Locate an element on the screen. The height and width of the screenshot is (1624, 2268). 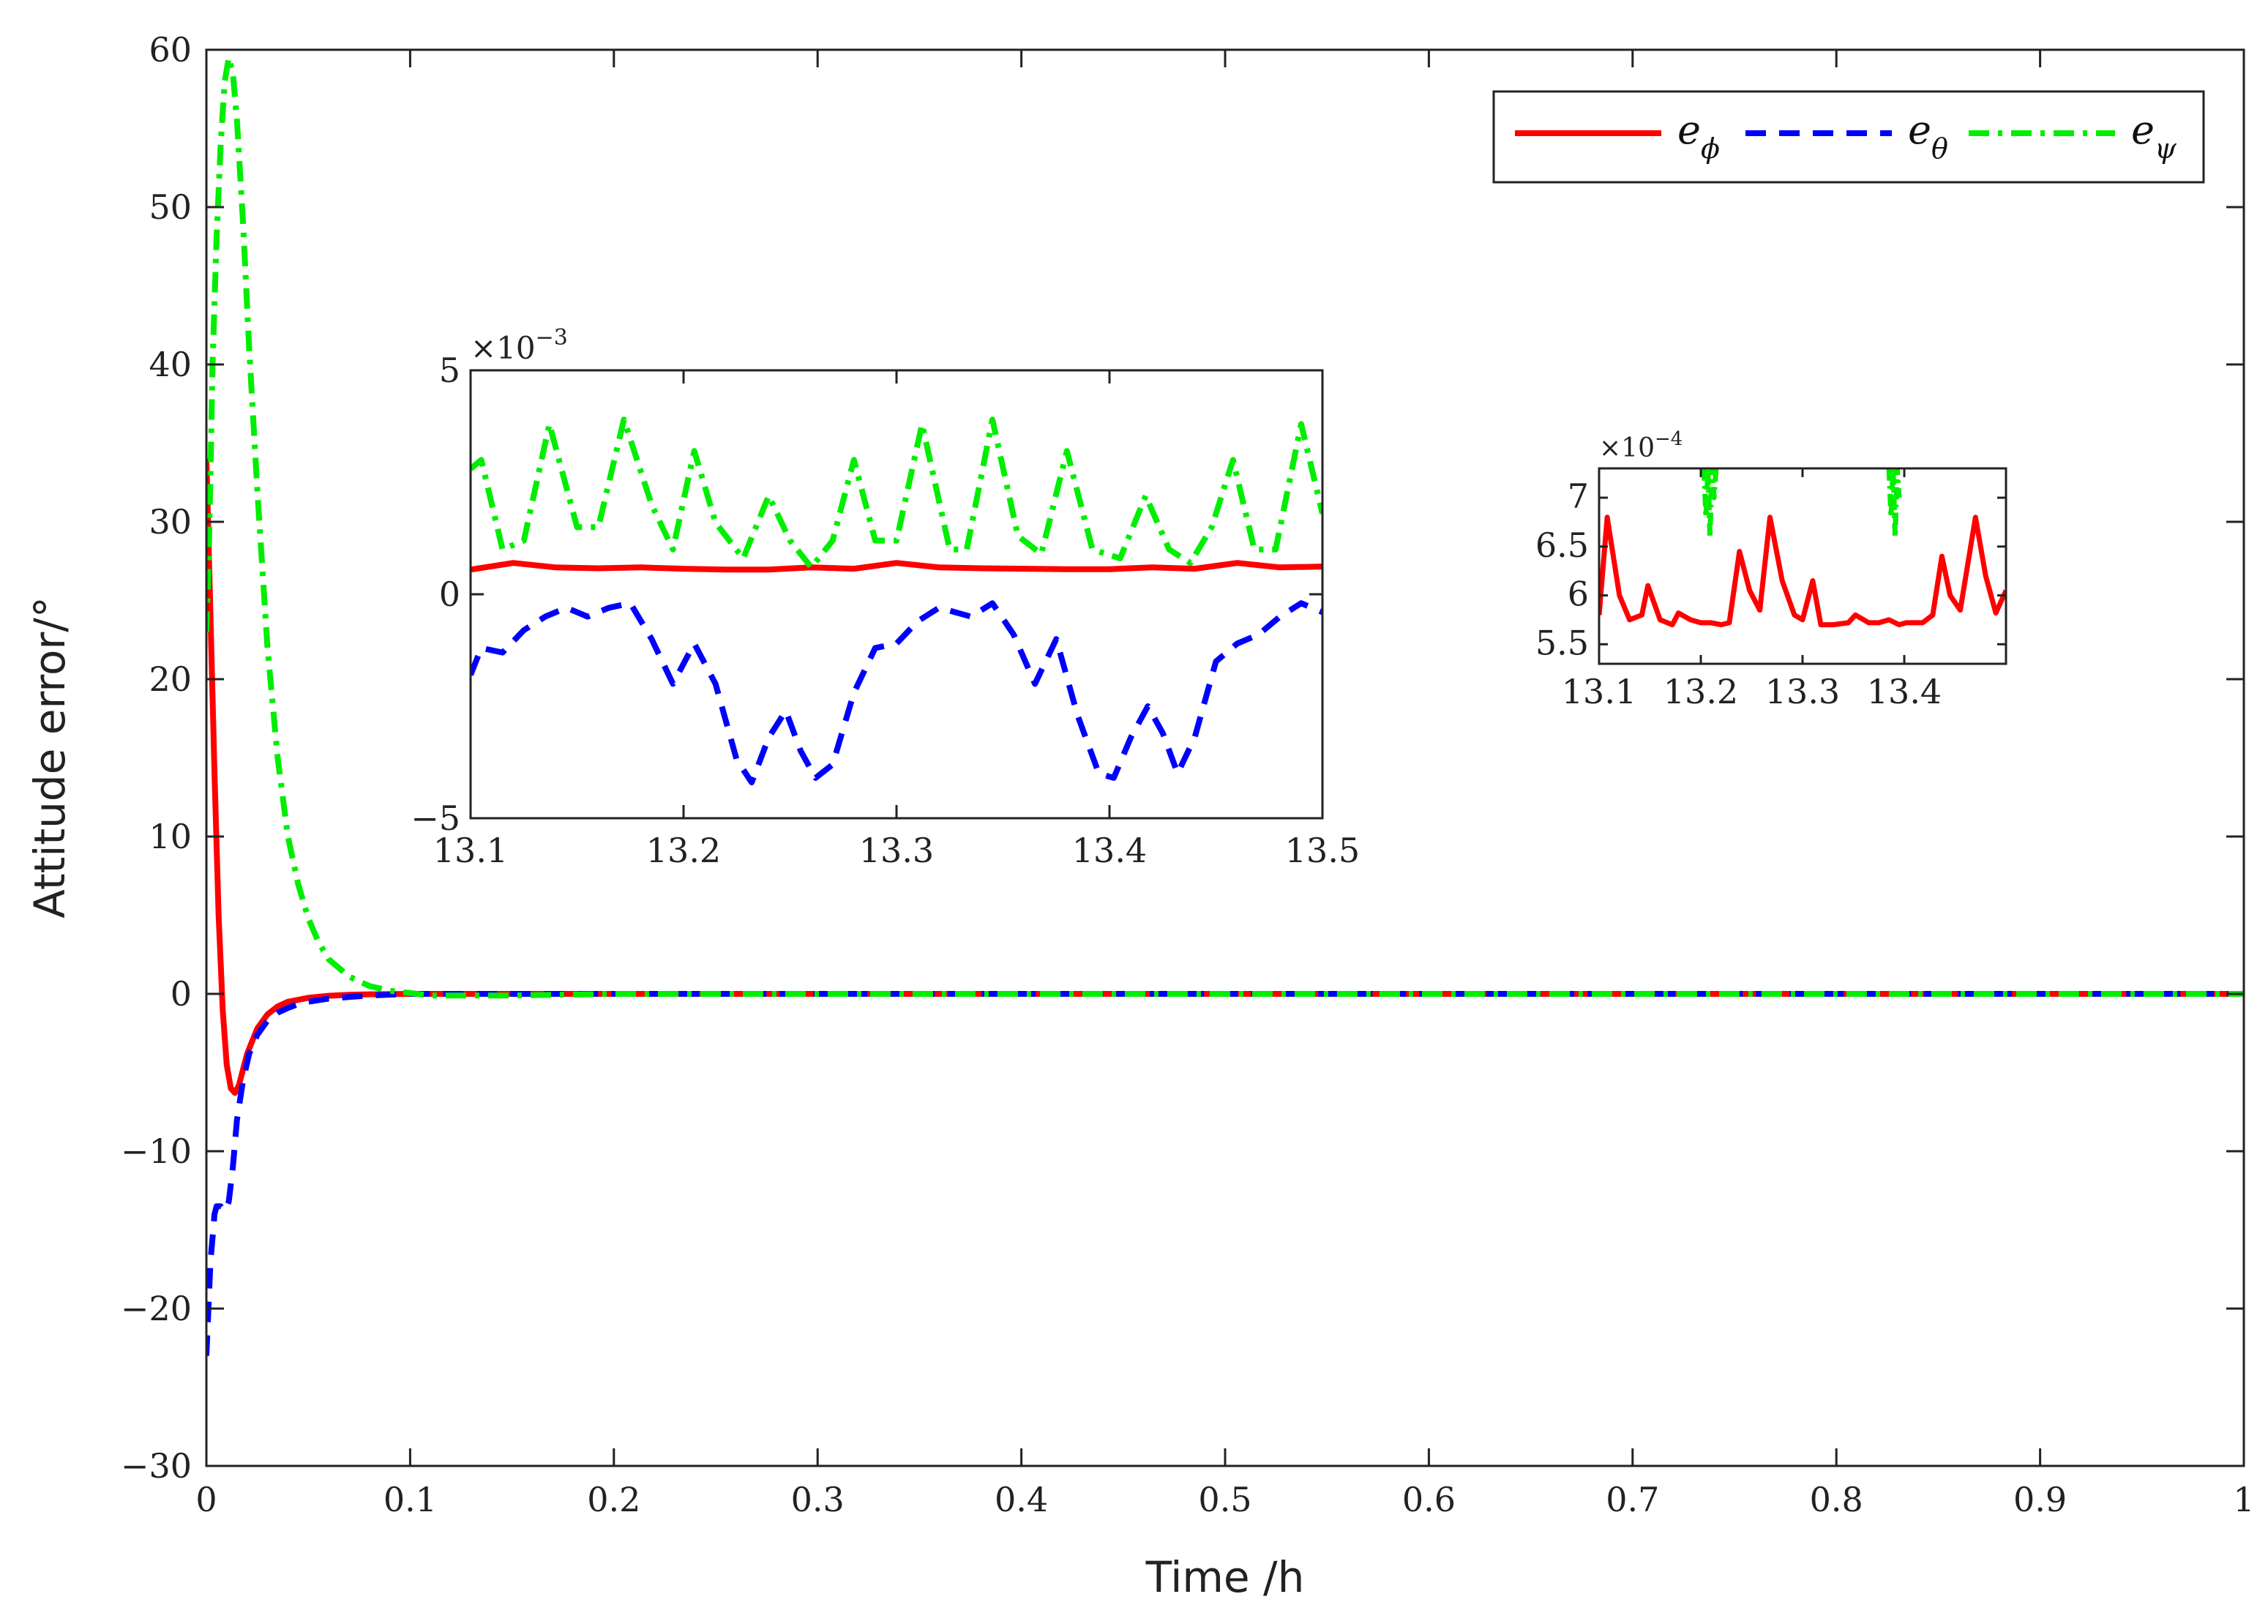
inset-large-background is located at coordinates (896, 594).